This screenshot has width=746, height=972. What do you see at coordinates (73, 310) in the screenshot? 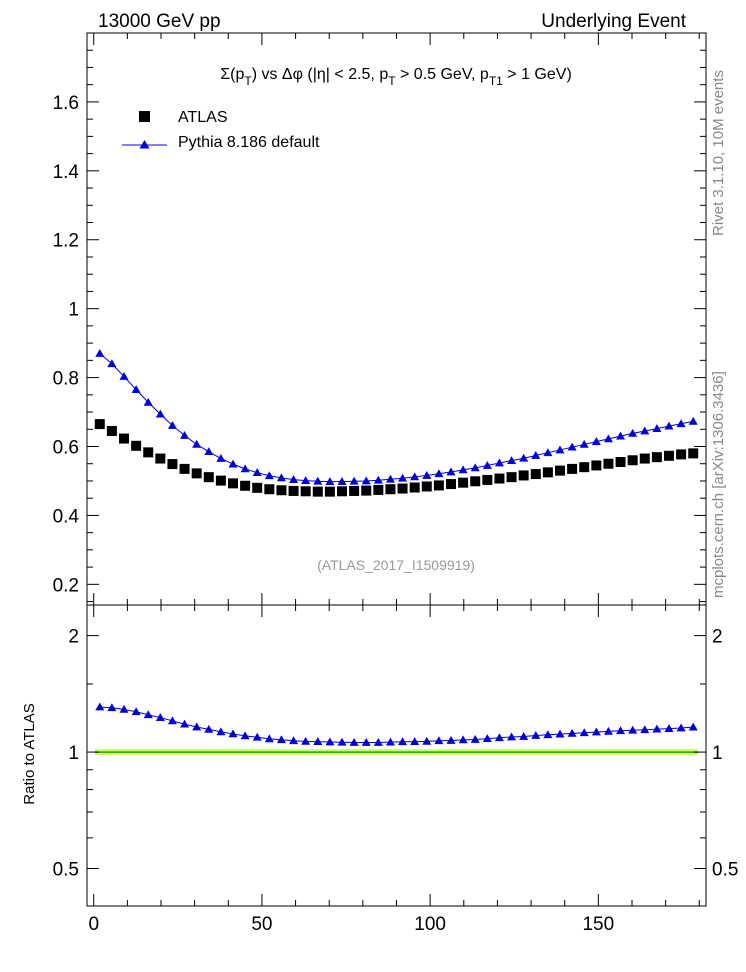
I see `main-ytick-label: 1` at bounding box center [73, 310].